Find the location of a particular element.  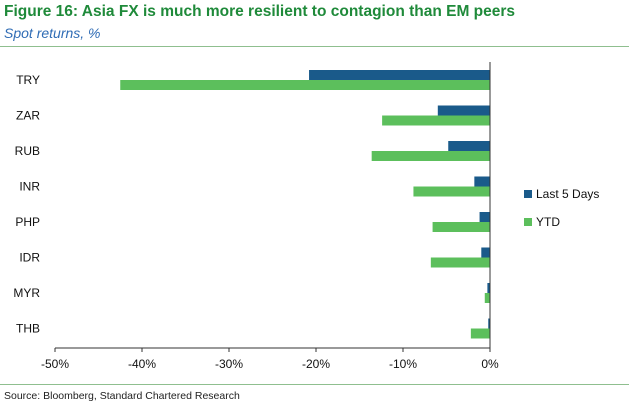

legend-label-last-5-days: Last 5 Days is located at coordinates (567, 194).